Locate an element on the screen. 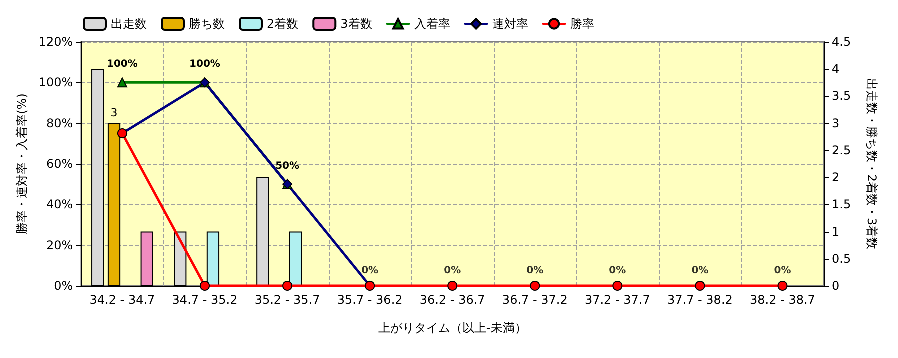  bar is located at coordinates (263, 232).